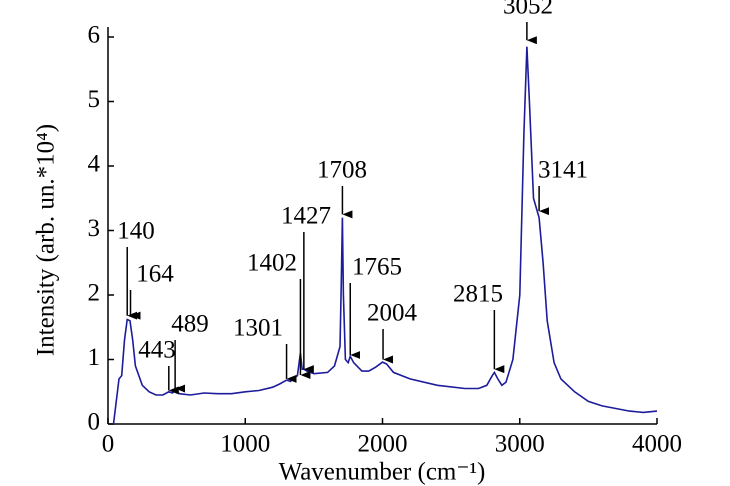 The width and height of the screenshot is (730, 486). I want to click on x-tick-label: 4000, so click(657, 444).